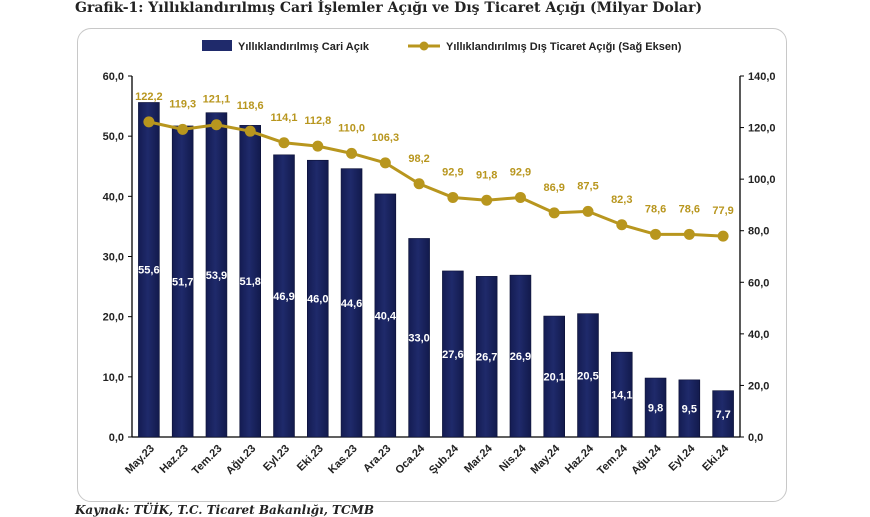  What do you see at coordinates (116, 438) in the screenshot?
I see `left-tick-label: 0,0` at bounding box center [116, 438].